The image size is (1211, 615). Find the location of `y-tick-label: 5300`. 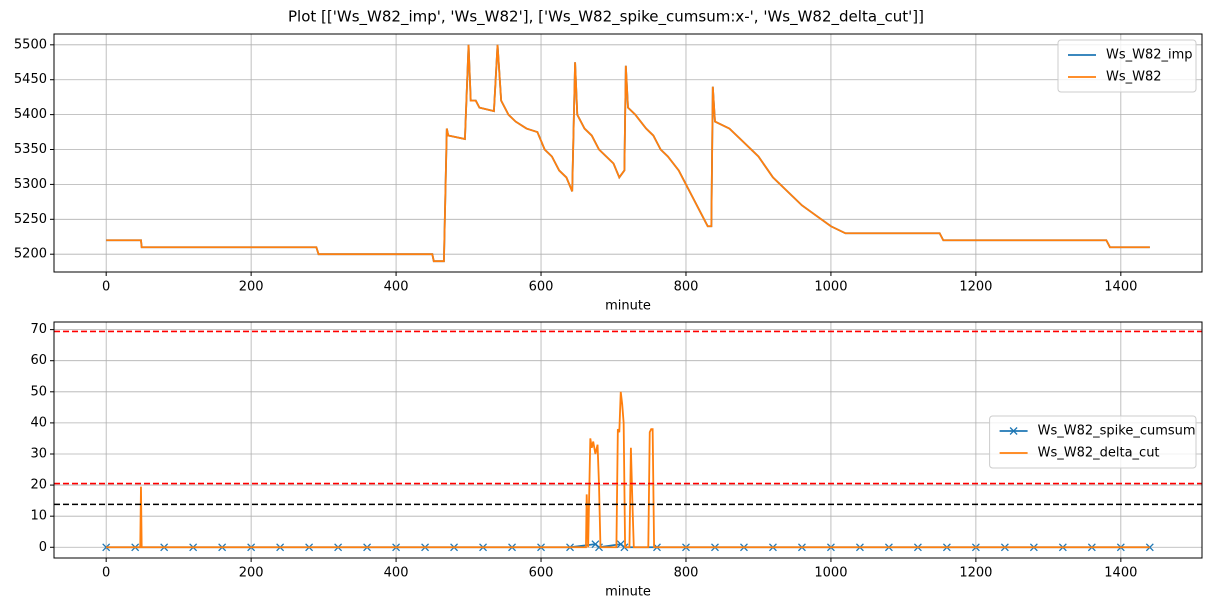

y-tick-label: 5300 is located at coordinates (30, 184).